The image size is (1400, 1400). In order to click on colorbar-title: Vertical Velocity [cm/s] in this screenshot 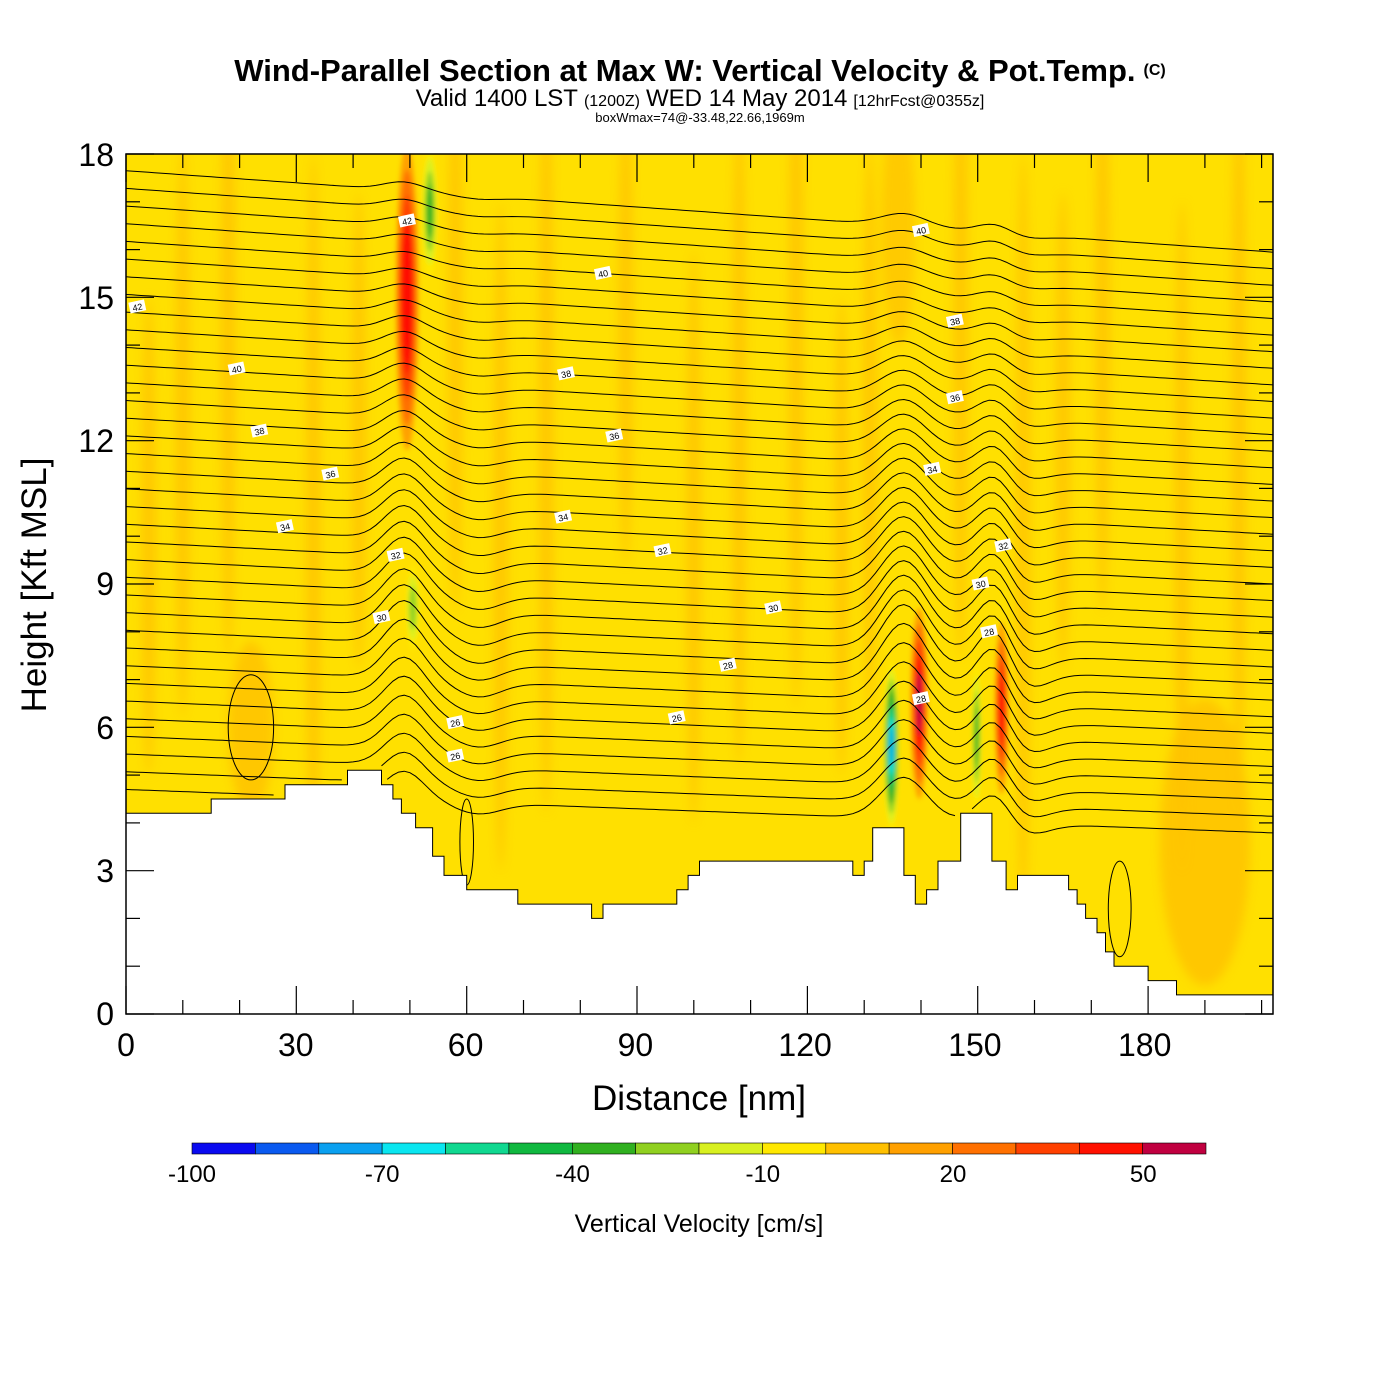, I will do `click(699, 1224)`.